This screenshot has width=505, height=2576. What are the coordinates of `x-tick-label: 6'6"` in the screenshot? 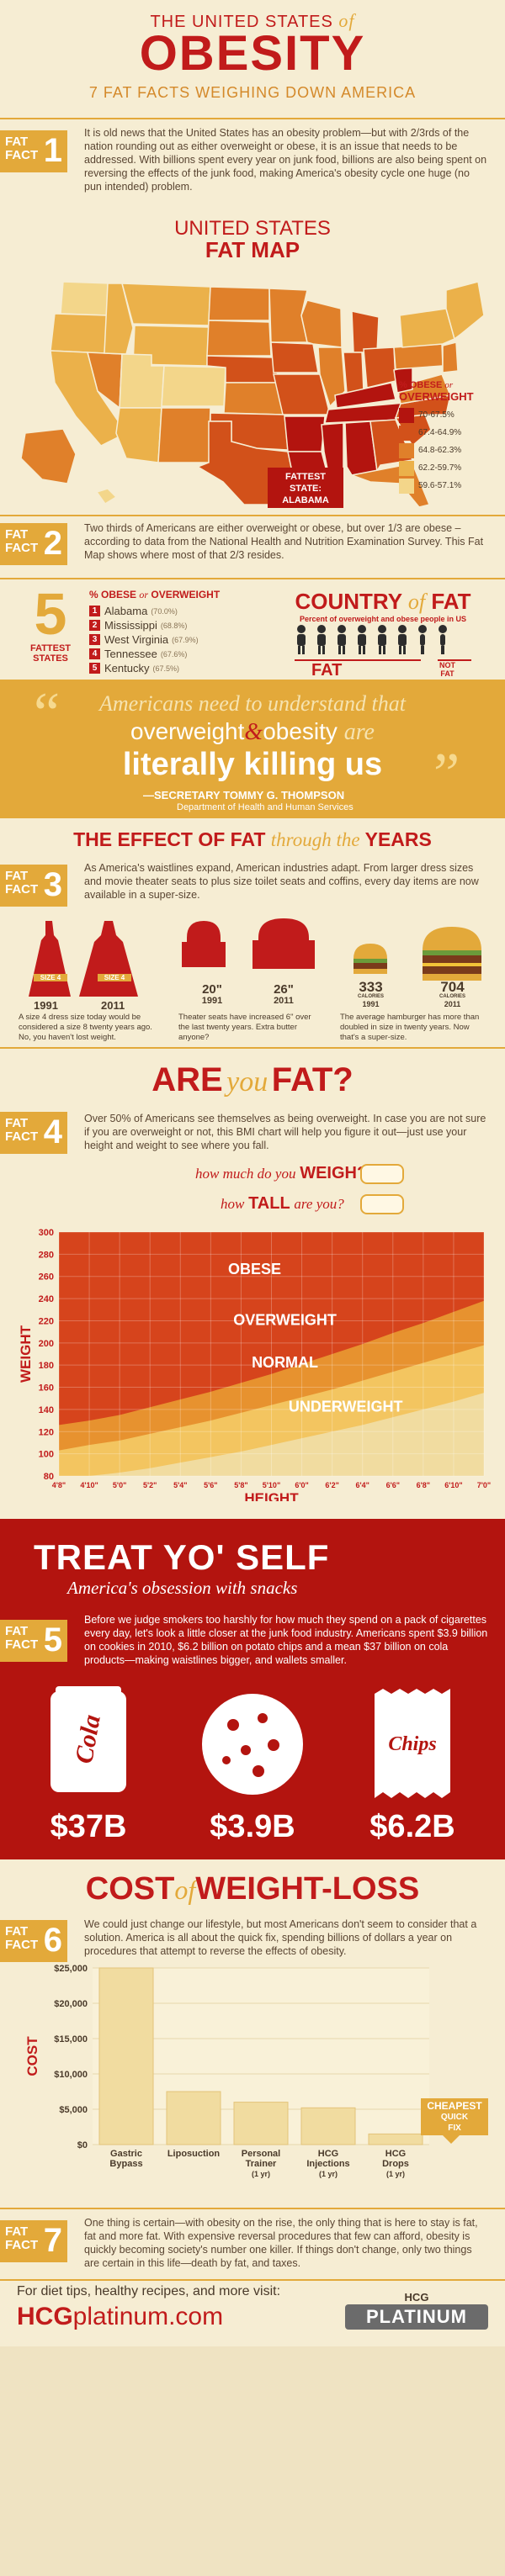 It's located at (393, 1485).